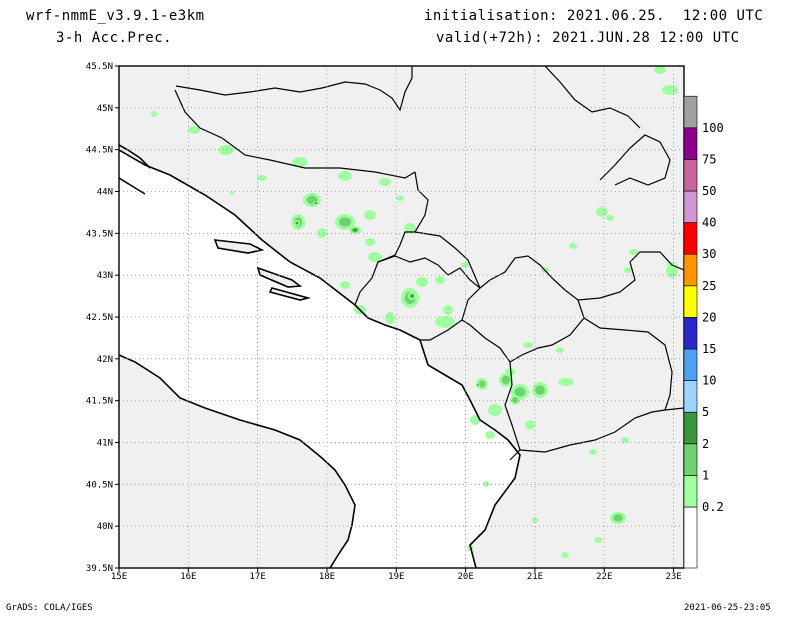  I want to click on lat-tick-label: 42.5N, so click(99, 318).